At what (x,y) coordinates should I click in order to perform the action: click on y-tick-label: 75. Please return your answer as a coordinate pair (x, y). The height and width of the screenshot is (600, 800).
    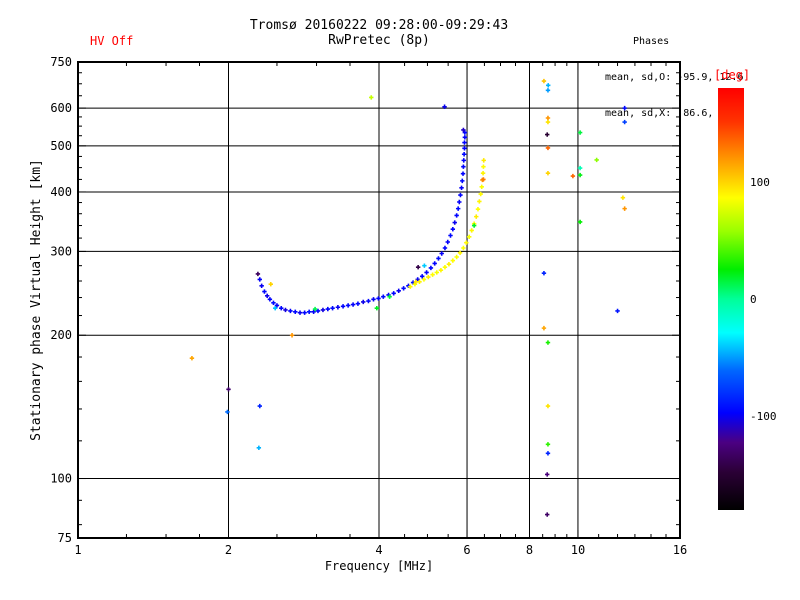
    Looking at the image, I should click on (65, 538).